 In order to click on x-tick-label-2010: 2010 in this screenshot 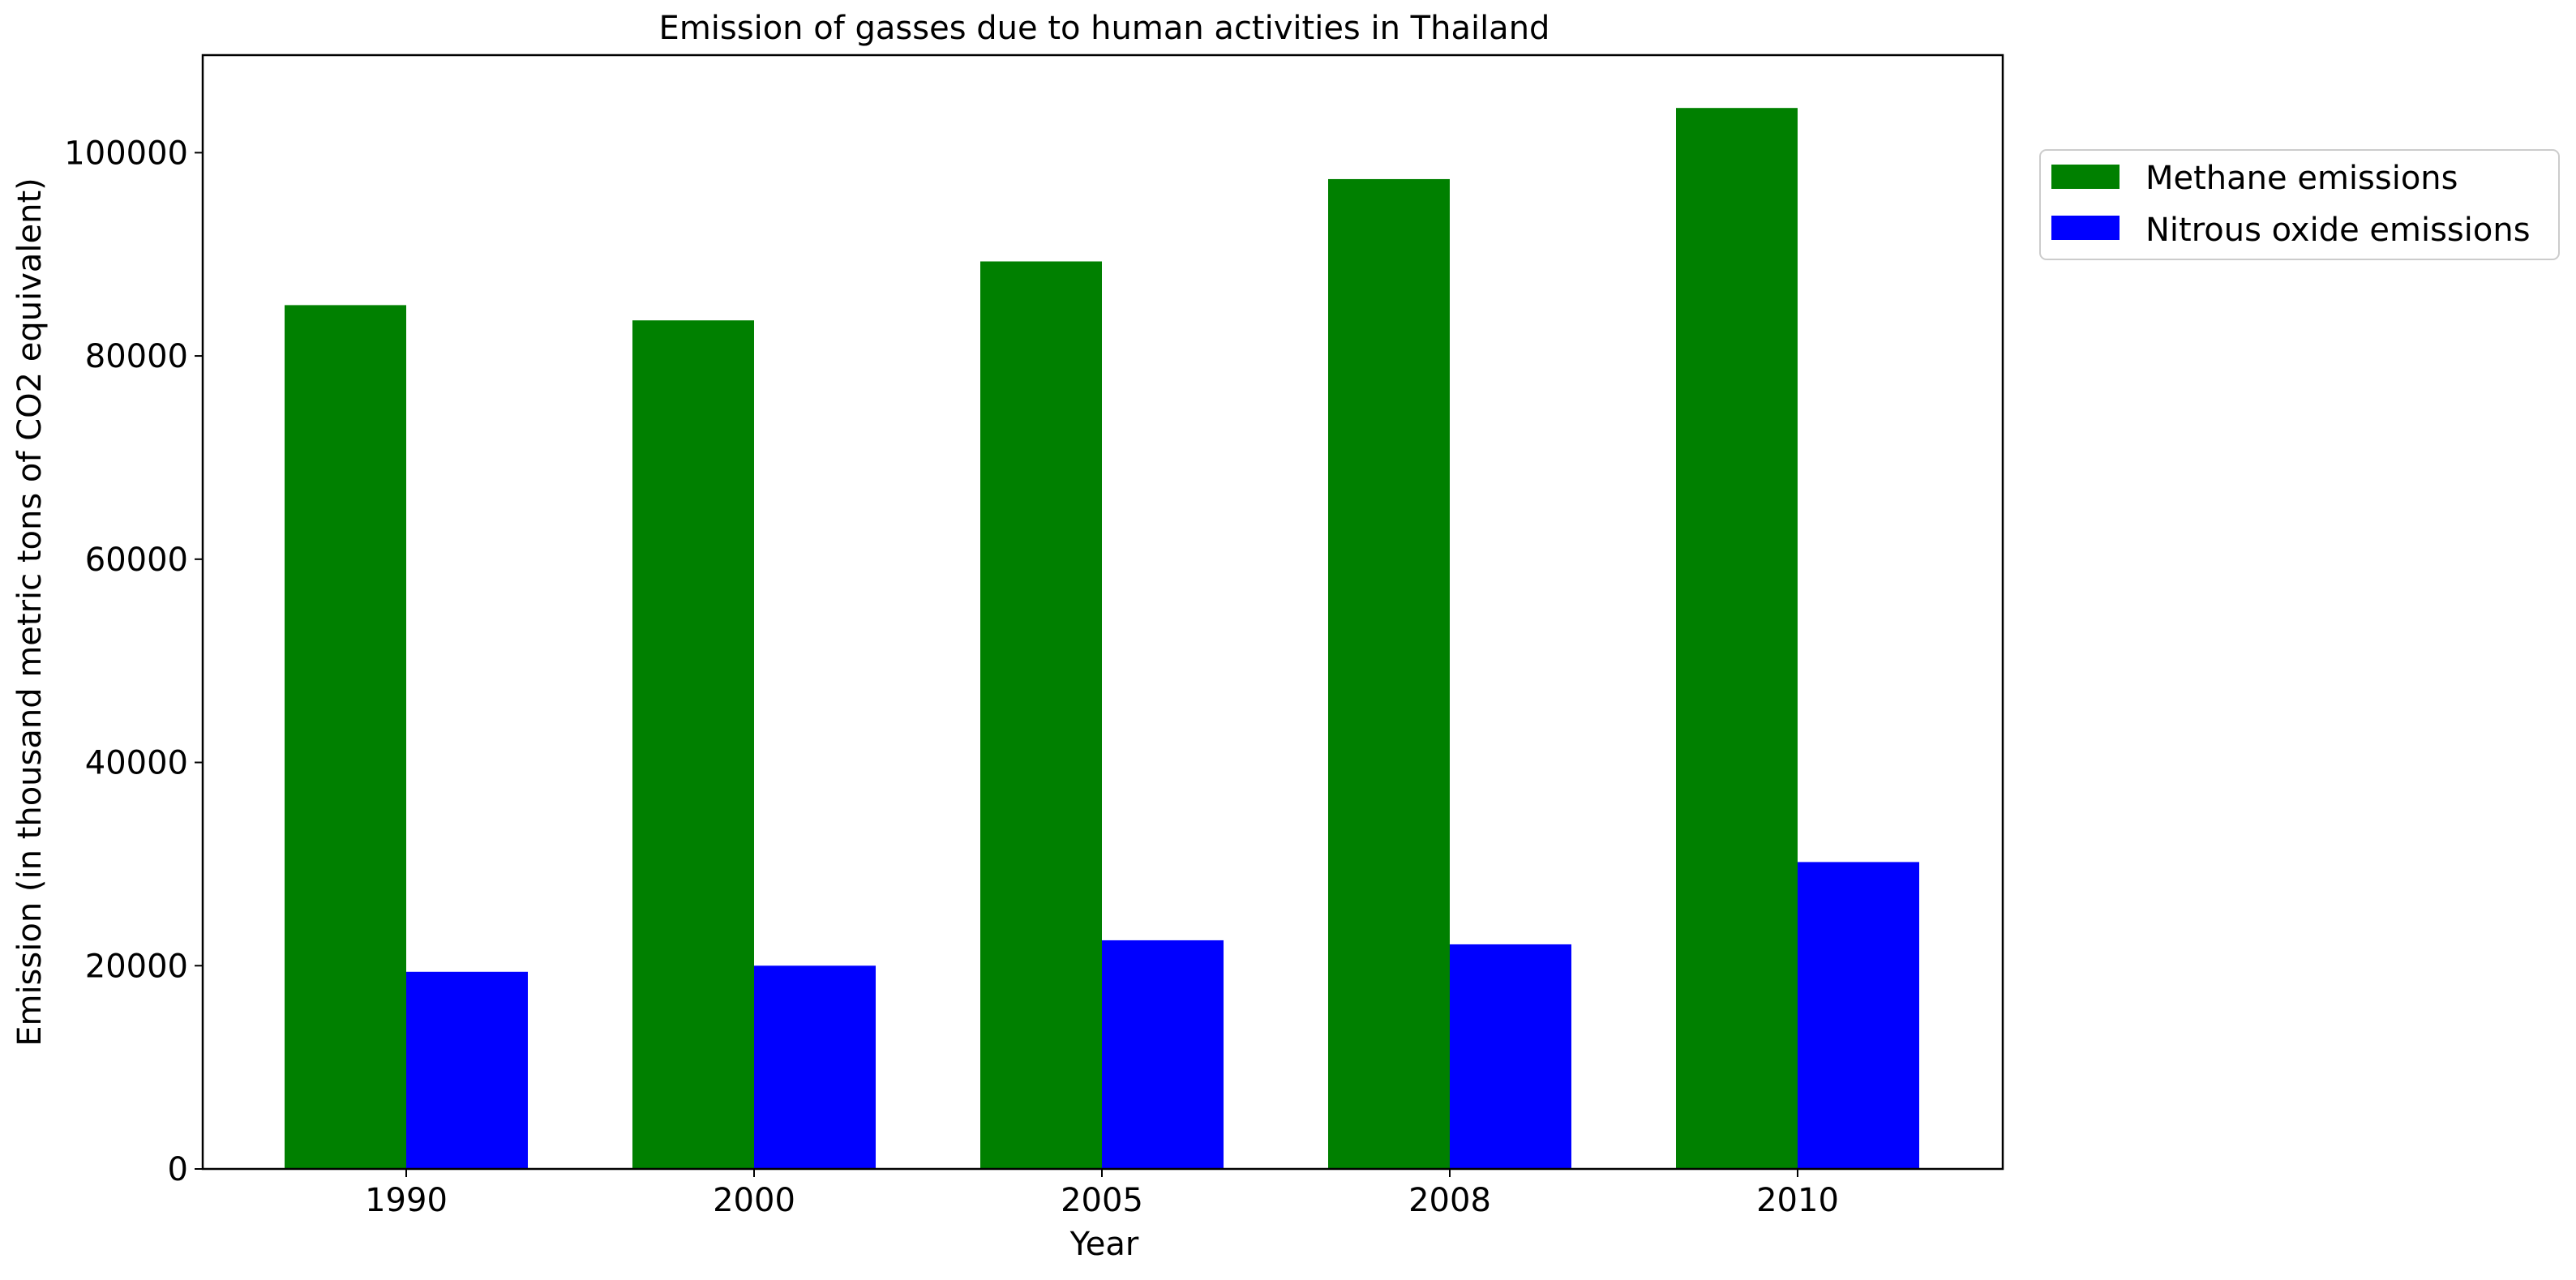, I will do `click(1797, 1201)`.